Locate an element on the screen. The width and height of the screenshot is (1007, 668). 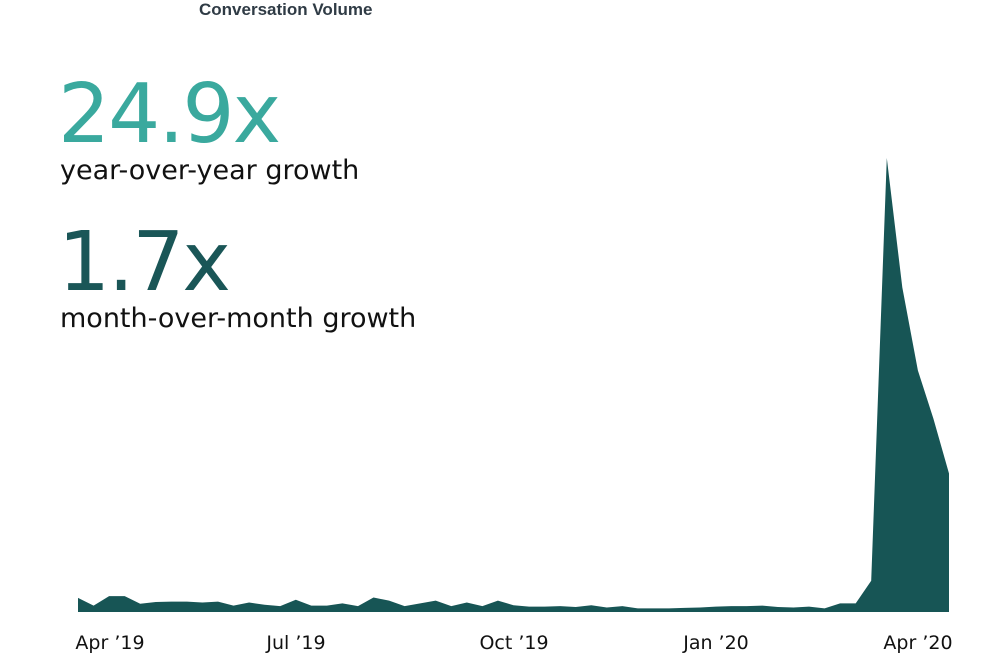
yoy-growth-value: 24.9x is located at coordinates (169, 114).